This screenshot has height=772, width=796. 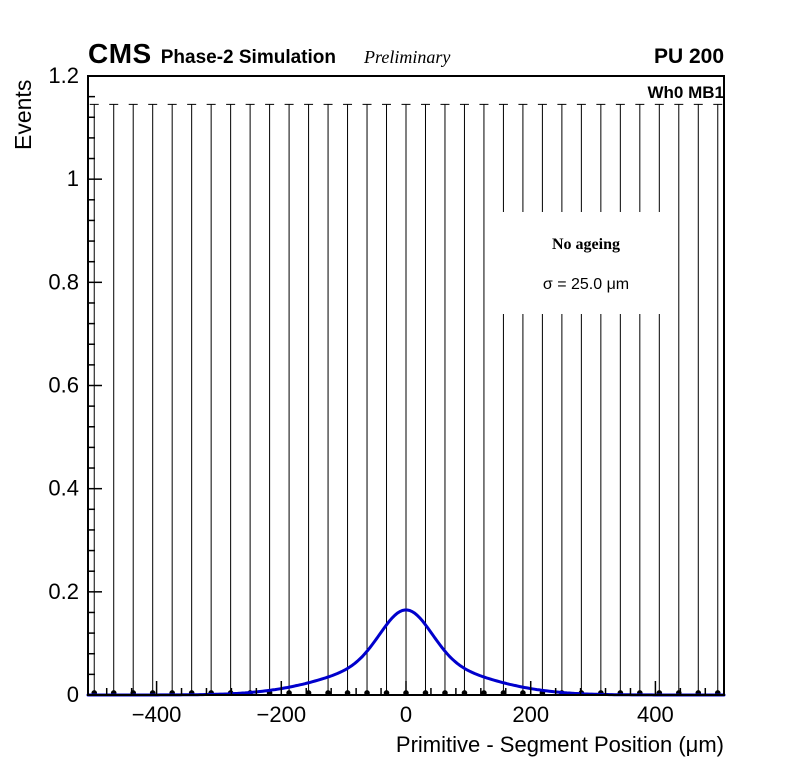 What do you see at coordinates (586, 244) in the screenshot?
I see `legend-ageing-label: No ageing` at bounding box center [586, 244].